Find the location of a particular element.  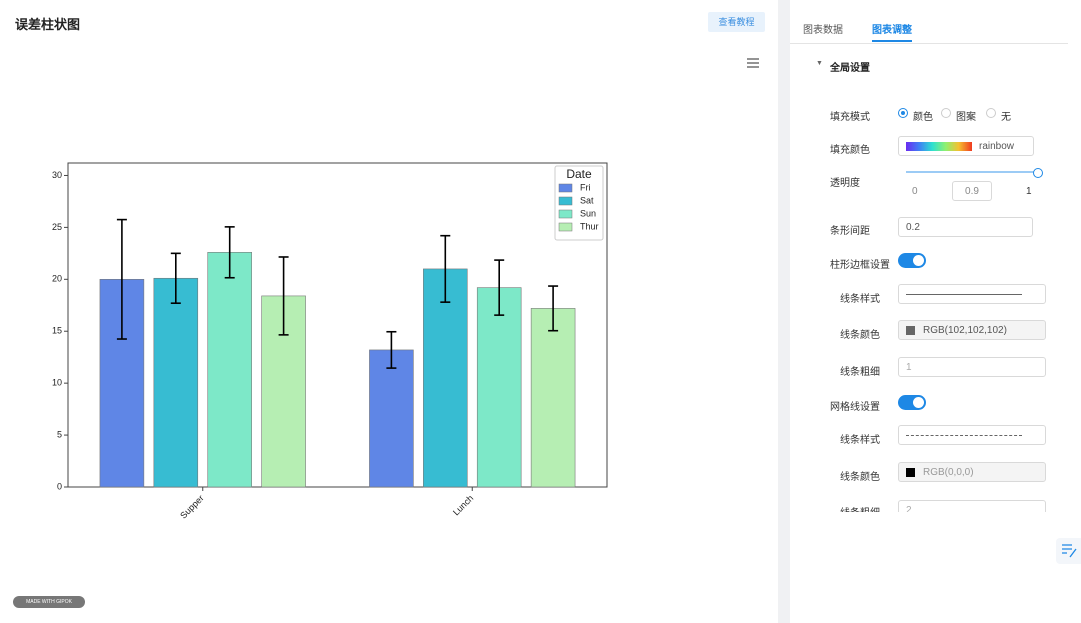

opacity-input: 0.9 is located at coordinates (972, 191).